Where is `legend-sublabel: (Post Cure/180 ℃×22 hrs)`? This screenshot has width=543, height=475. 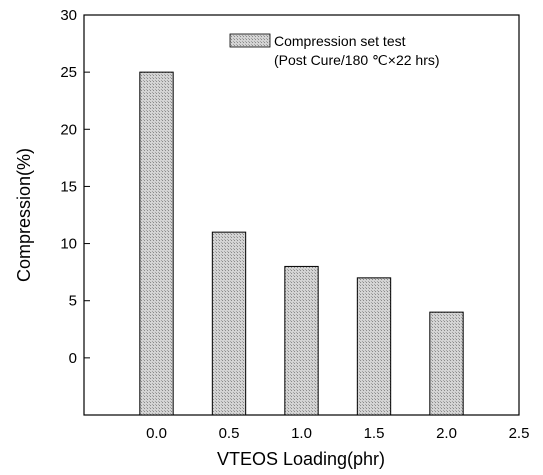 legend-sublabel: (Post Cure/180 ℃×22 hrs) is located at coordinates (357, 60).